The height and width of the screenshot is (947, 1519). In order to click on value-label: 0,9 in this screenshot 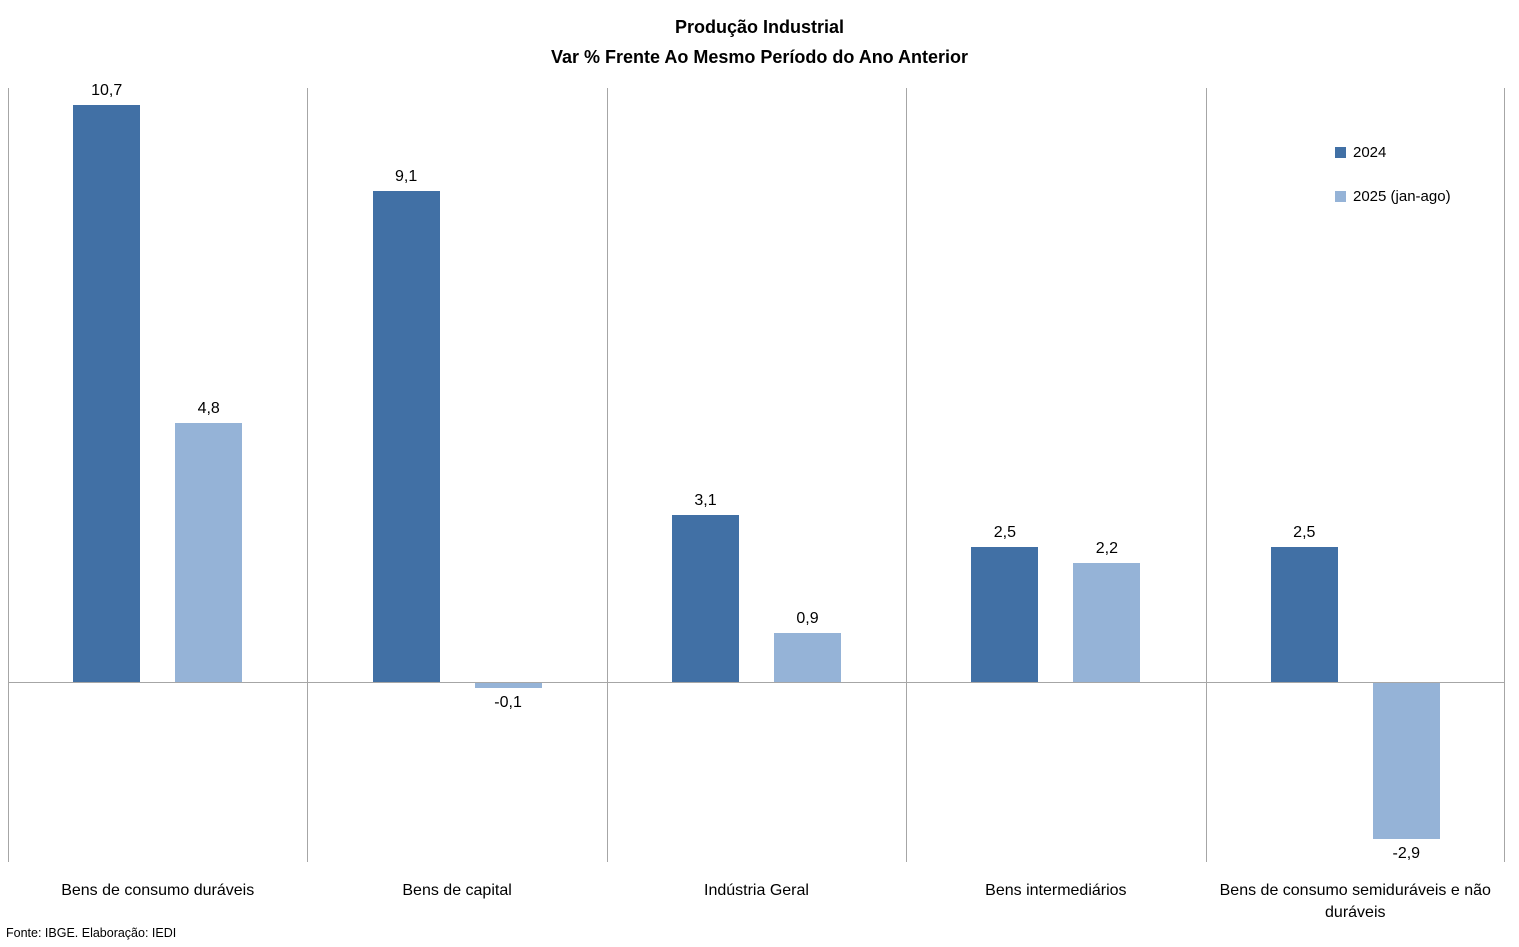, I will do `click(807, 618)`.